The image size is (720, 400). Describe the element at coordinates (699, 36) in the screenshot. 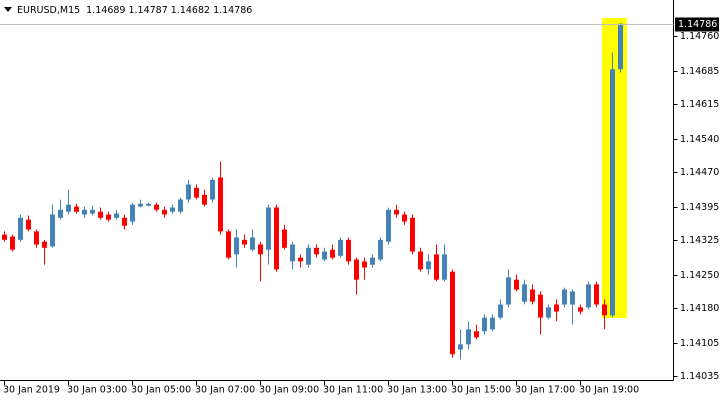

I see `y-tick-label: 1.14760` at that location.